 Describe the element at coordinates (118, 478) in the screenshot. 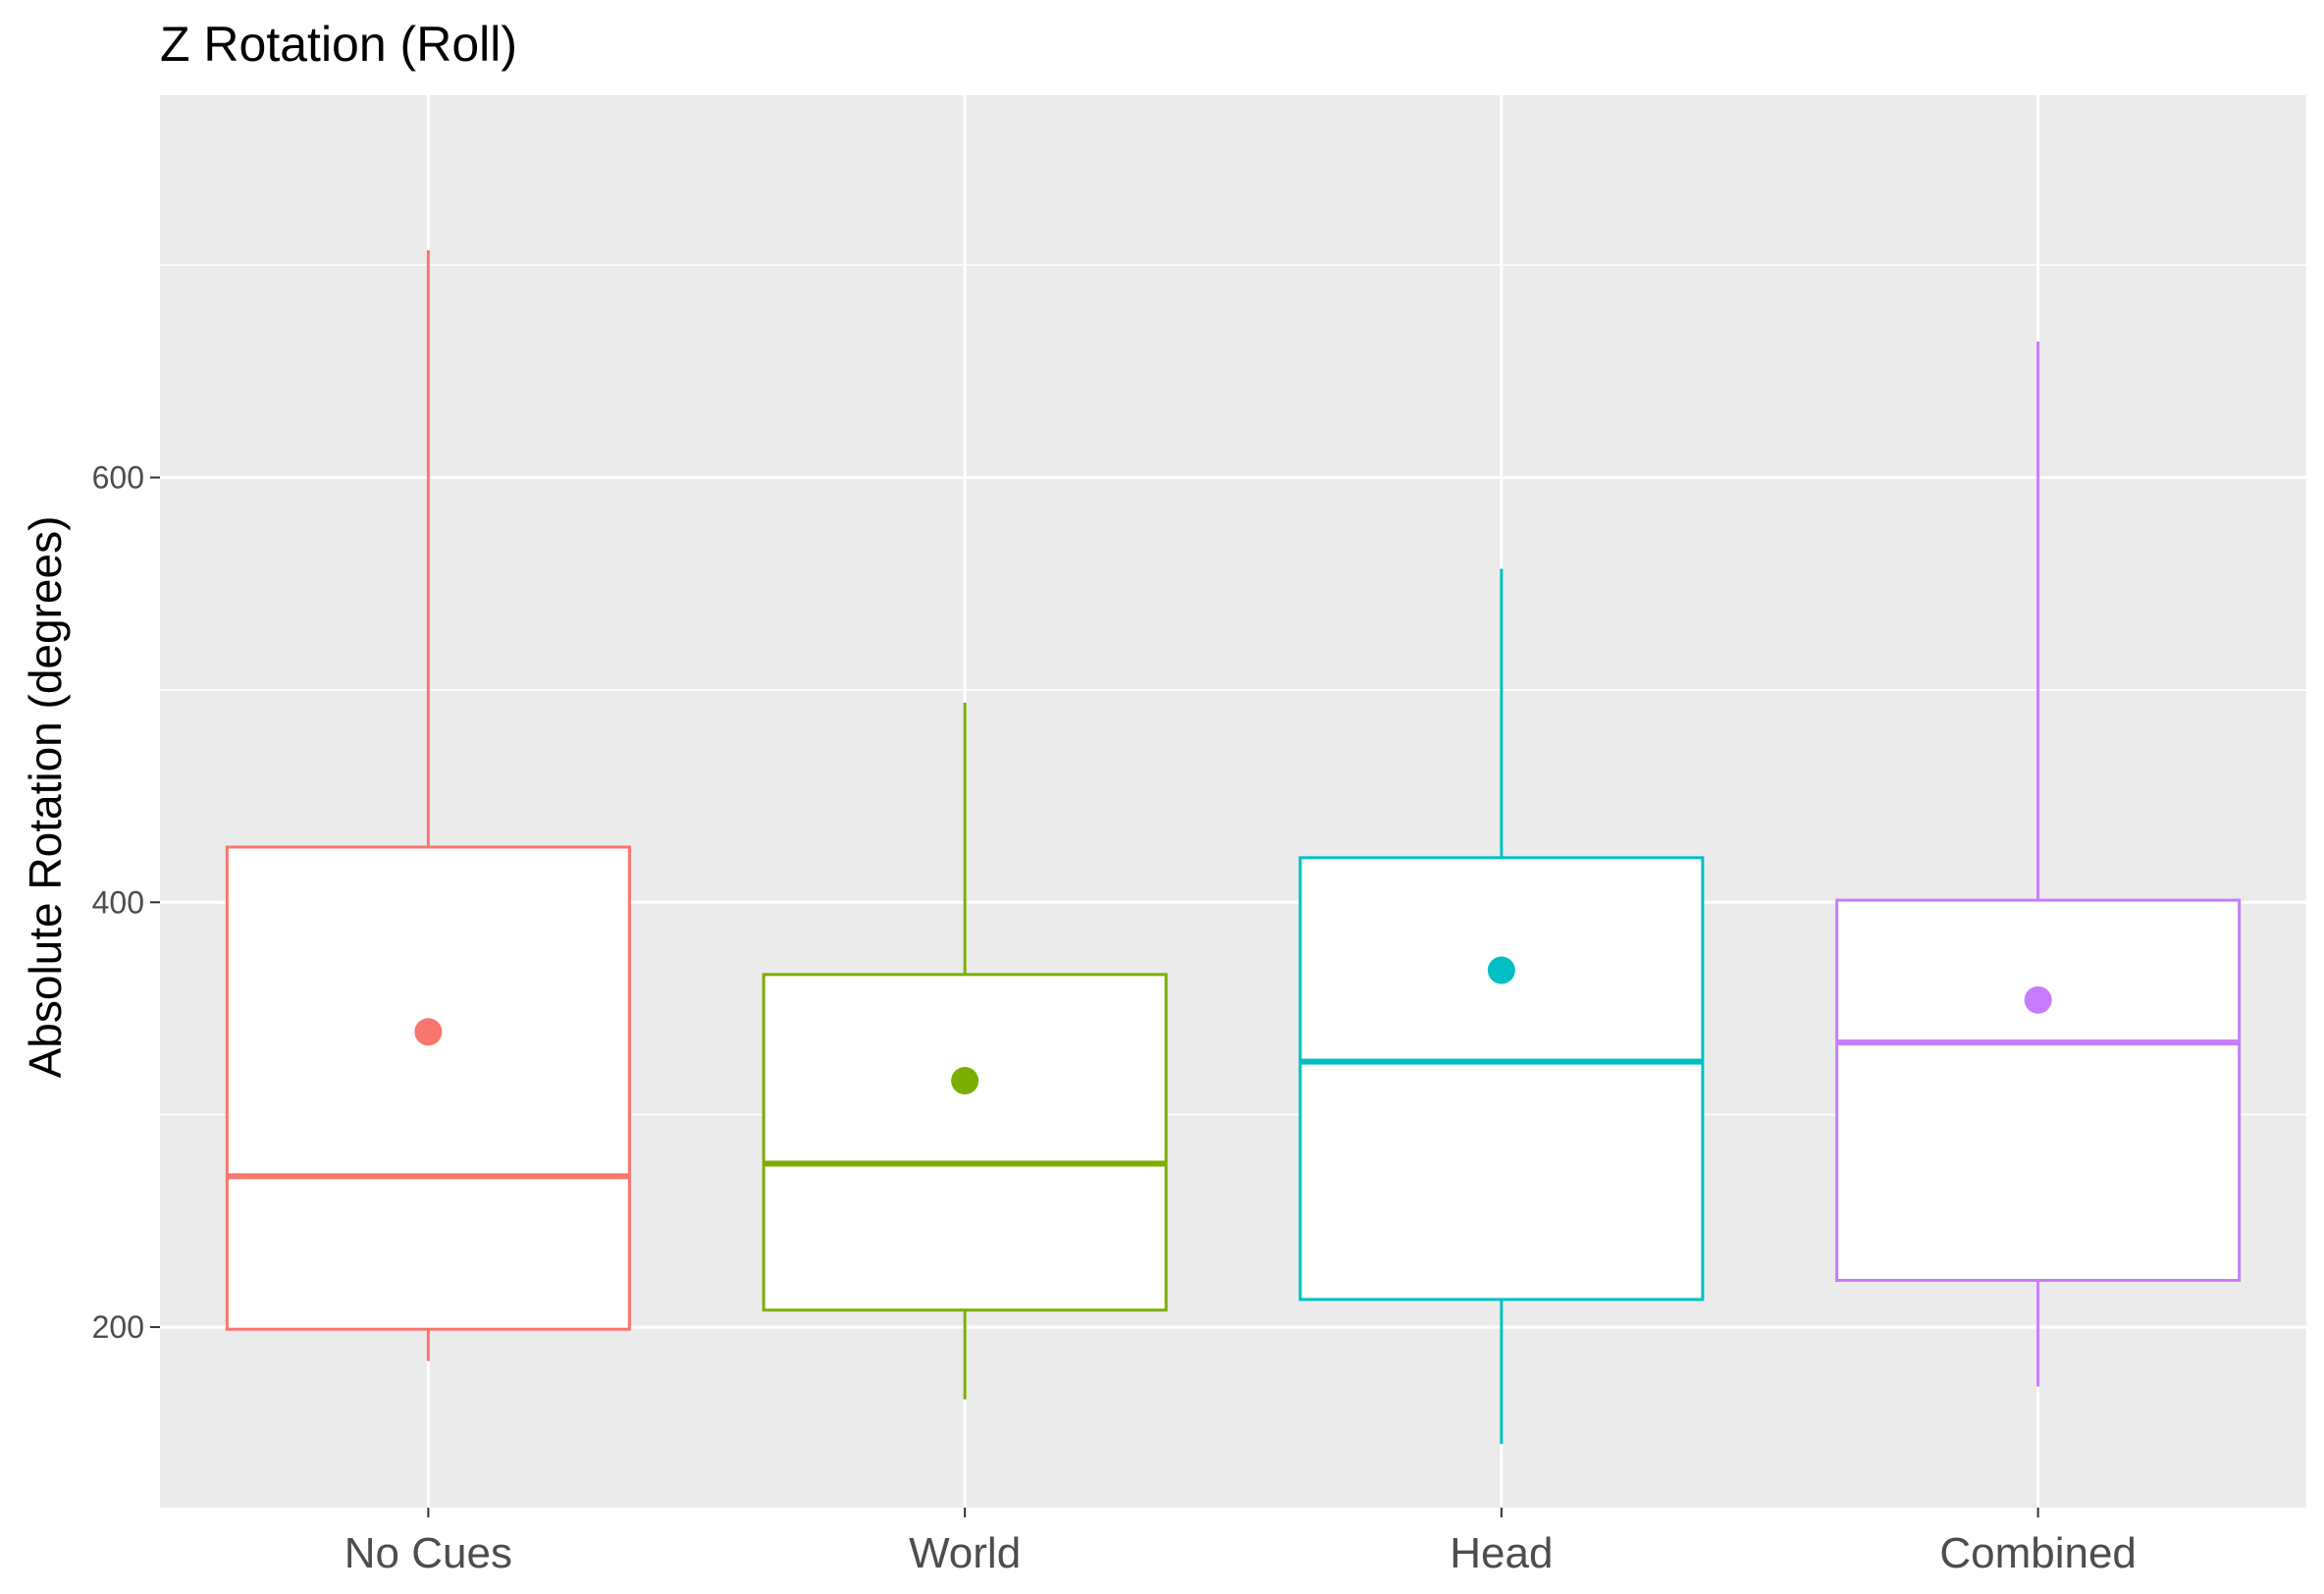

I see `y-tick-label: 600` at that location.